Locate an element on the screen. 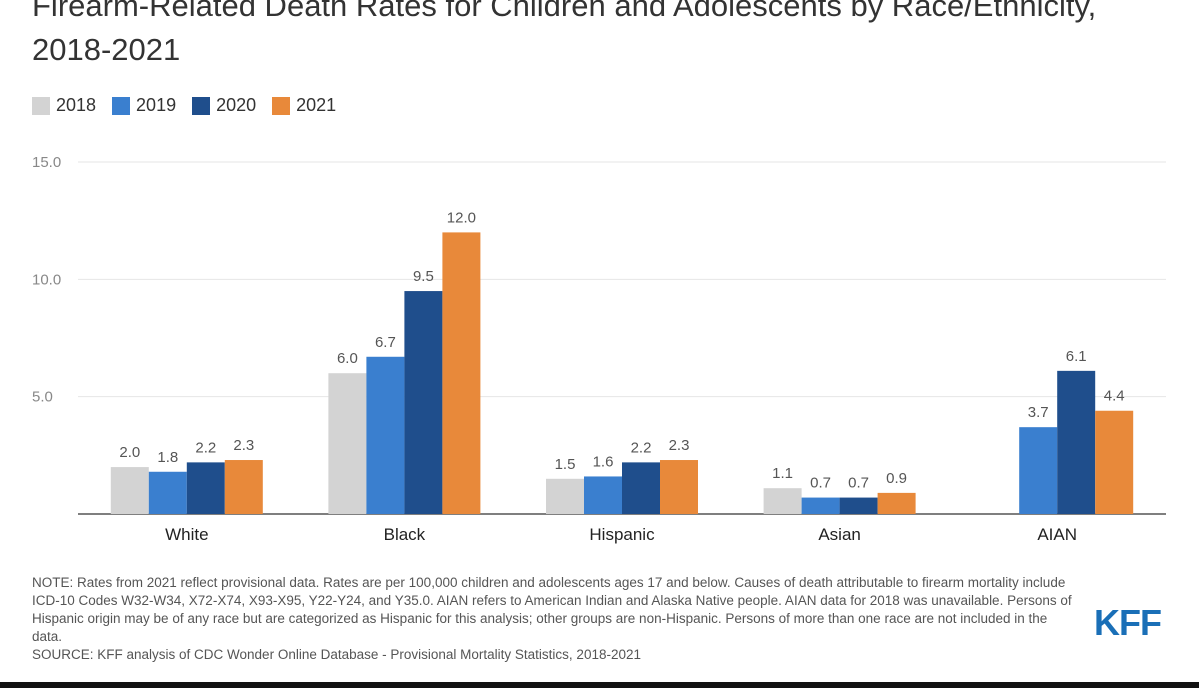  bar-hispanic-2018 is located at coordinates (565, 496).